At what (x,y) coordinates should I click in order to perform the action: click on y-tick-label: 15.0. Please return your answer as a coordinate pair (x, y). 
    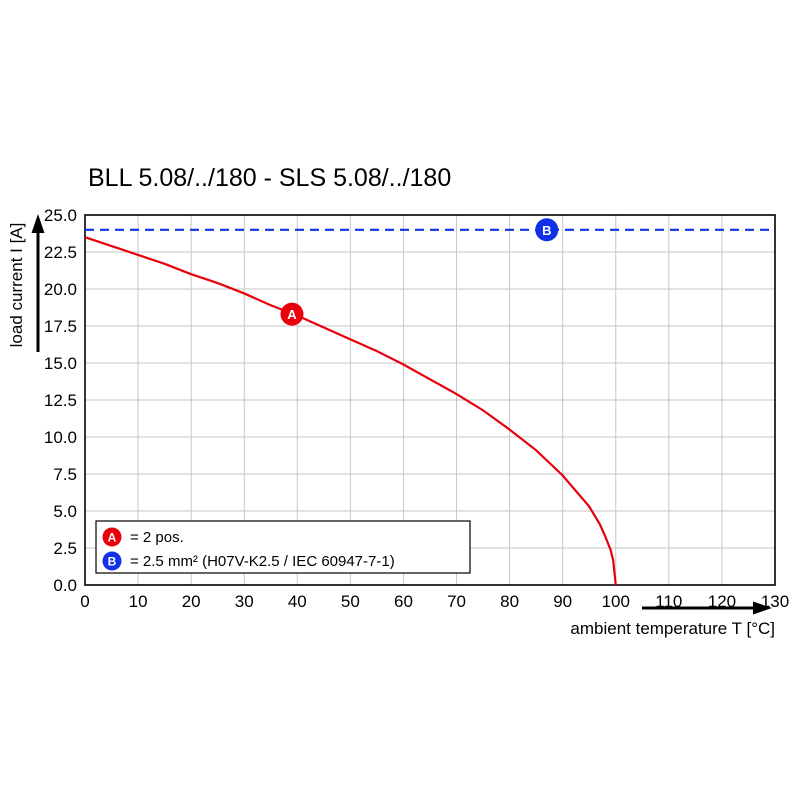
    Looking at the image, I should click on (60, 363).